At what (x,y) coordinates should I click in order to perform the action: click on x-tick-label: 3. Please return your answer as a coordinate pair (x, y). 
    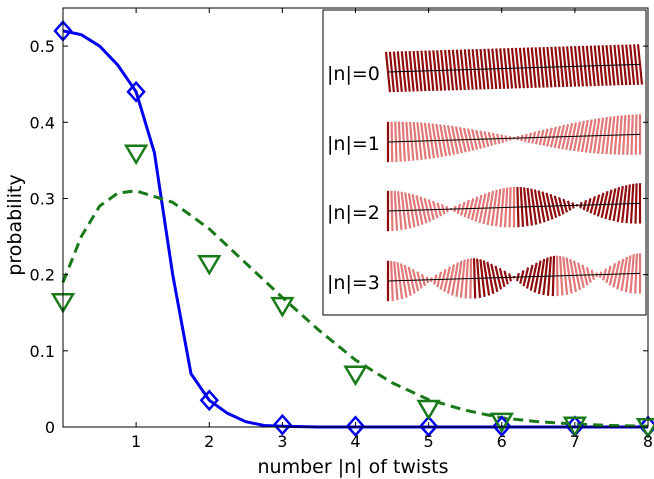
    Looking at the image, I should click on (282, 441).